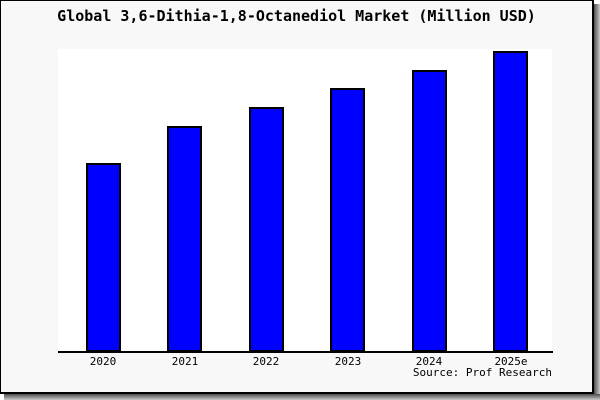 The width and height of the screenshot is (600, 400). I want to click on x-tick-label-2020: 2020, so click(103, 361).